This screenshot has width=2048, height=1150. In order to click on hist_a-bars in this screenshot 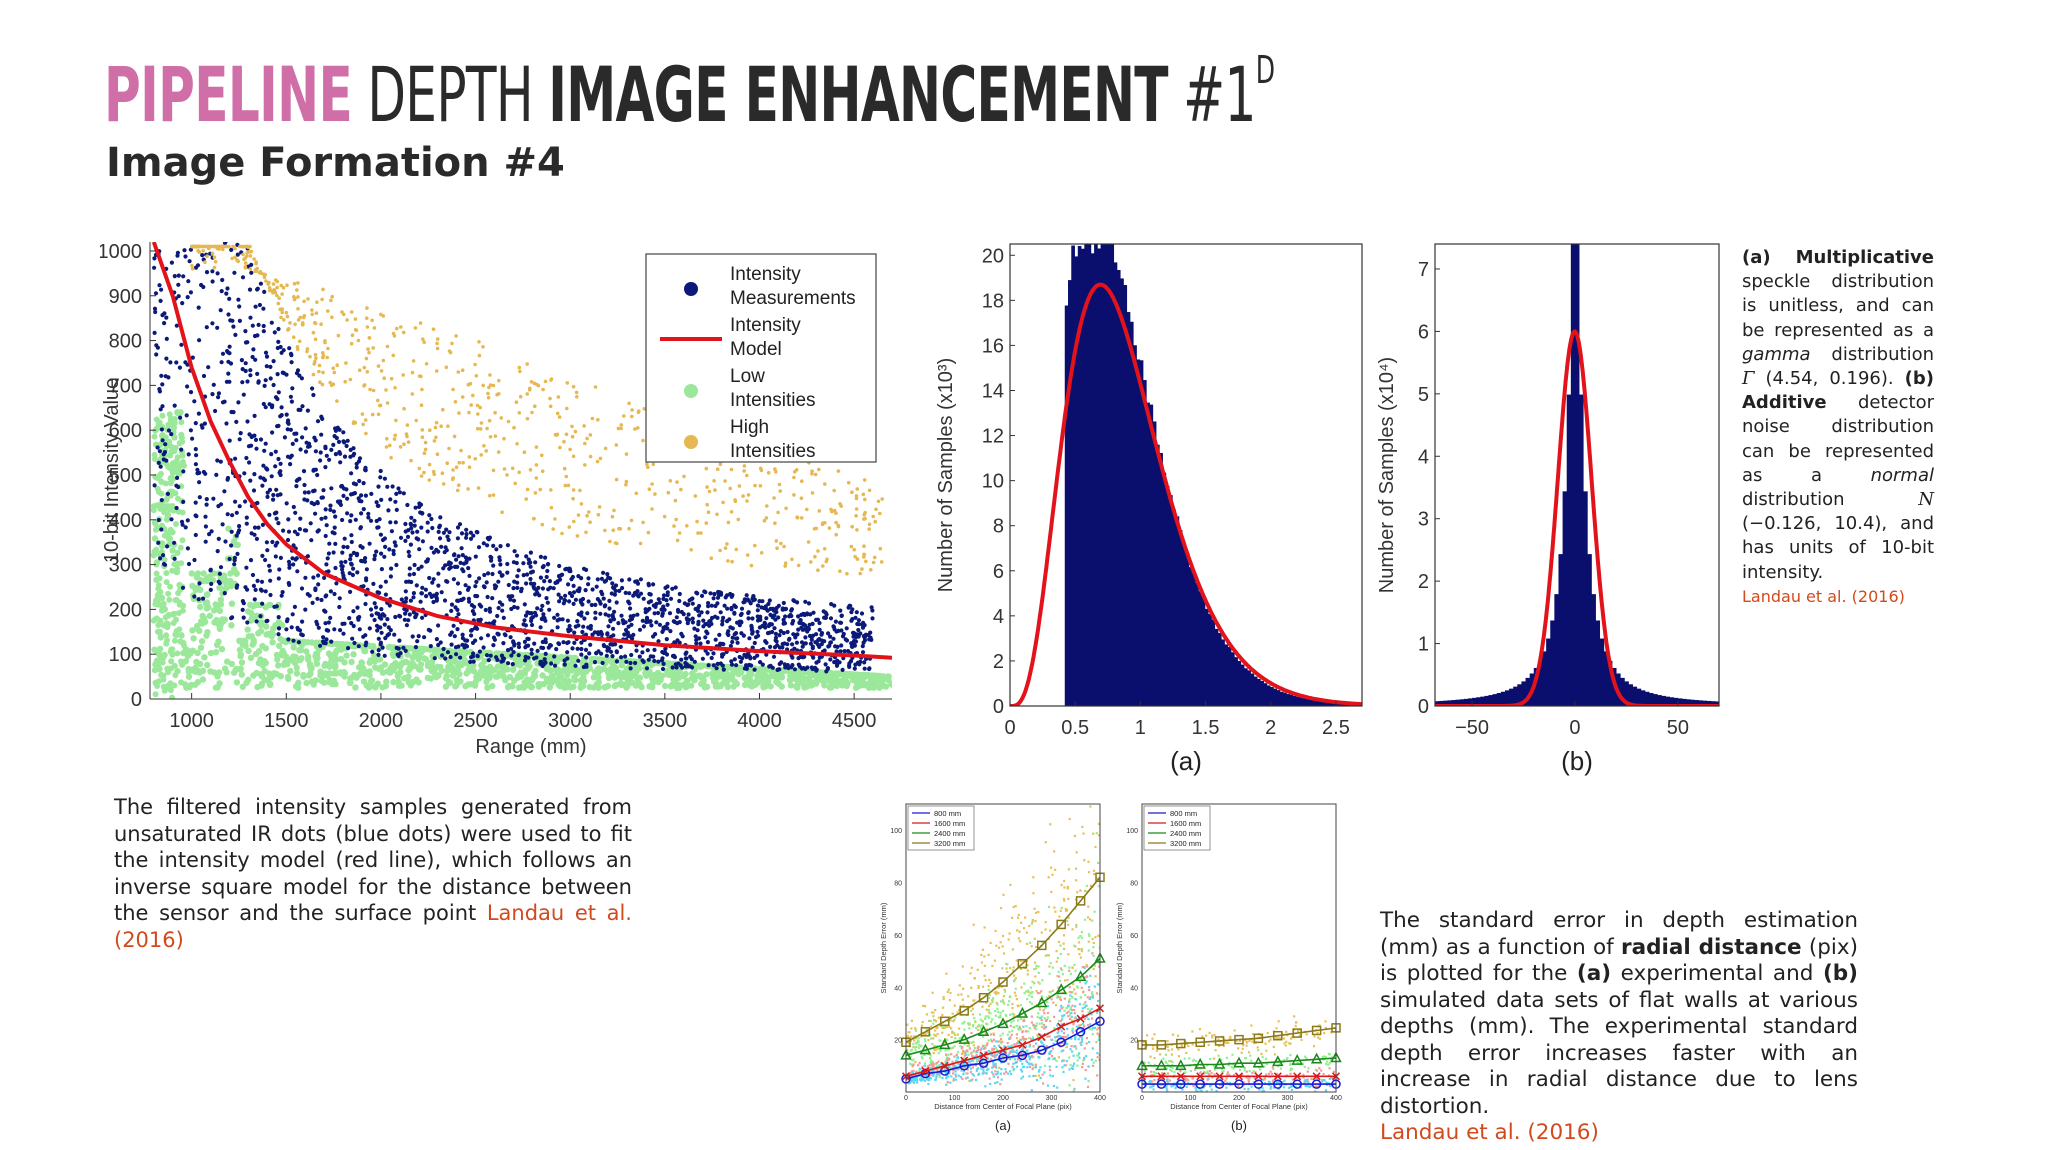, I will do `click(1210, 475)`.